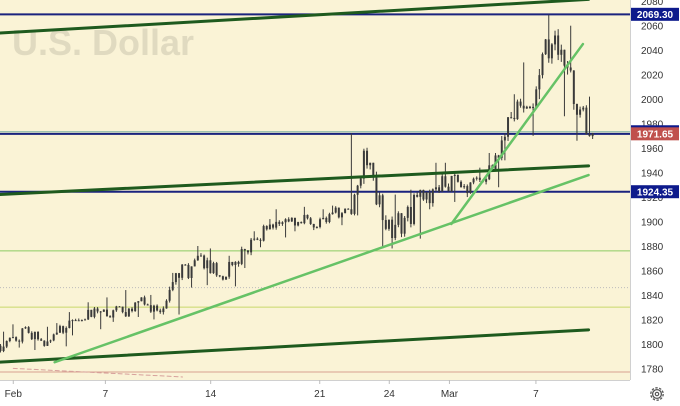 Image resolution: width=680 pixels, height=406 pixels. What do you see at coordinates (652, 174) in the screenshot?
I see `y-tick-label: 1940` at bounding box center [652, 174].